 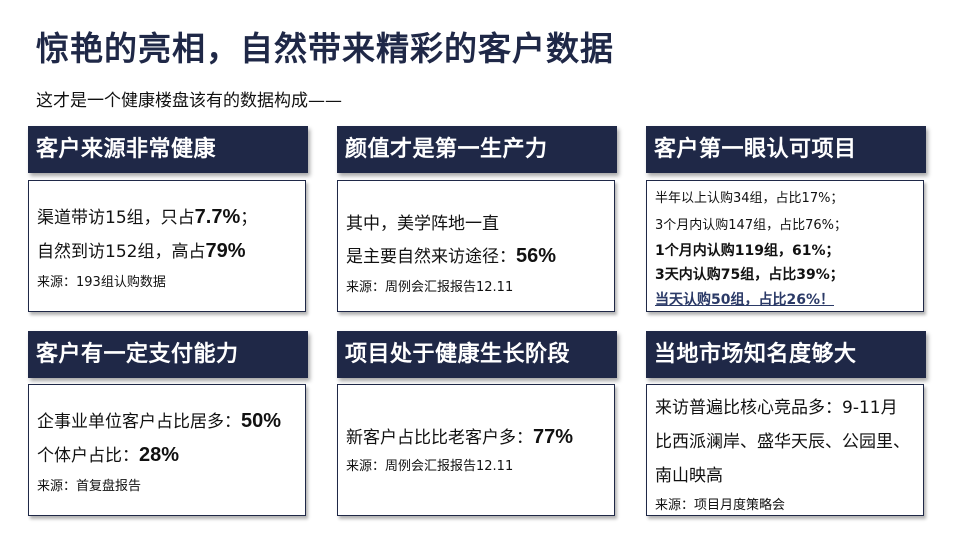 I want to click on stat-line: 企事业单位客户占比居多：50%, so click(x=167, y=420).